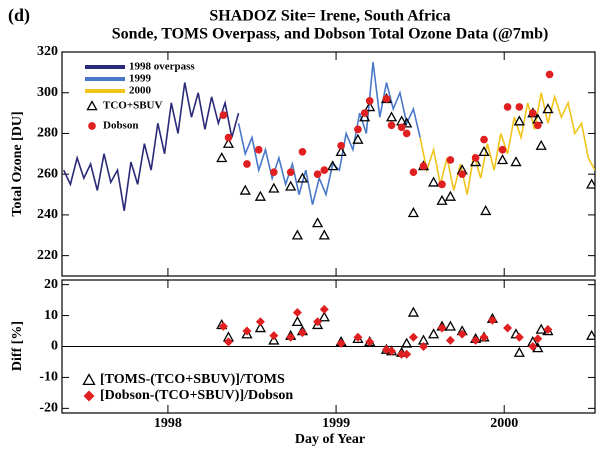 This screenshot has width=596, height=449. I want to click on y-tick-label: 220, so click(47, 255).